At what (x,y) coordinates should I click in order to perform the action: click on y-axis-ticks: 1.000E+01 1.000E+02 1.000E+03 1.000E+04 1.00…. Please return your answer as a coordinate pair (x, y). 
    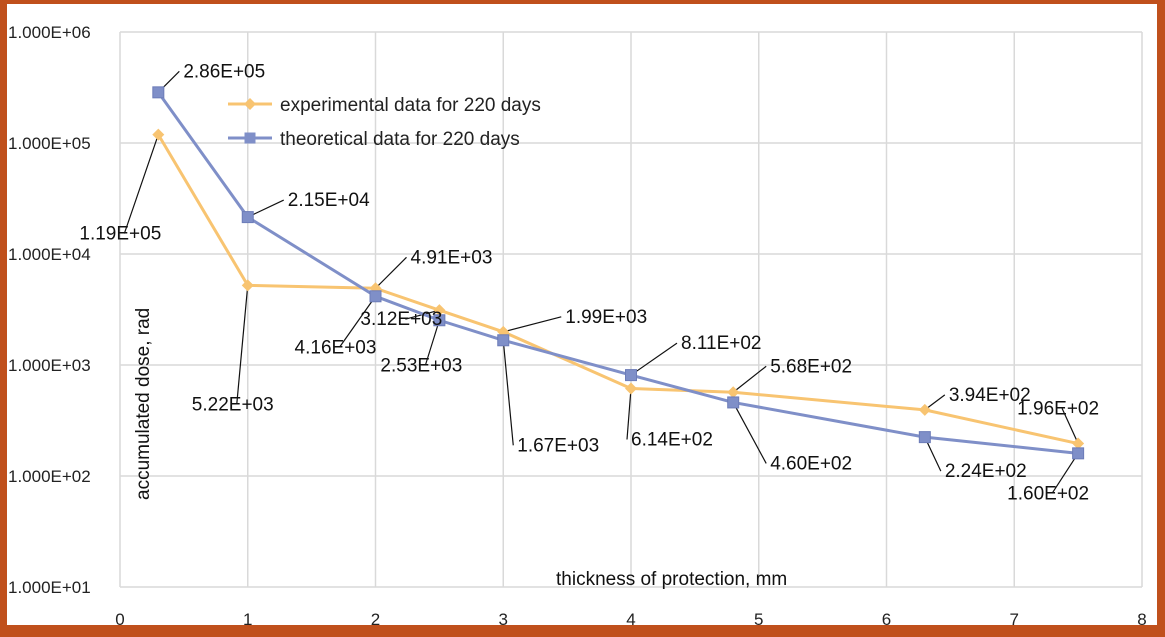
    Looking at the image, I should click on (49, 310).